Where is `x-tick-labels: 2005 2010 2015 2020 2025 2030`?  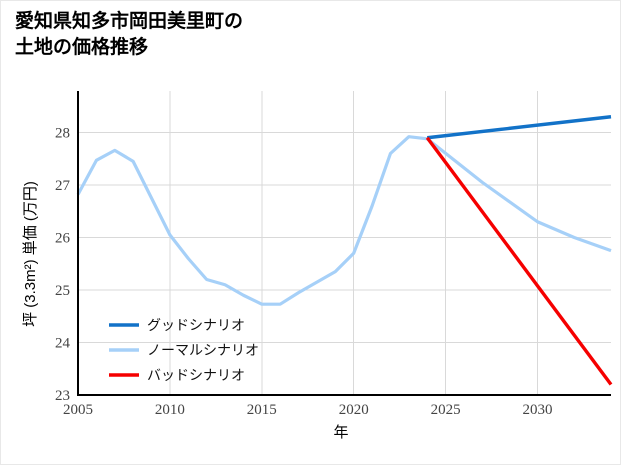
x-tick-labels: 2005 2010 2015 2020 2025 2030 is located at coordinates (307, 410).